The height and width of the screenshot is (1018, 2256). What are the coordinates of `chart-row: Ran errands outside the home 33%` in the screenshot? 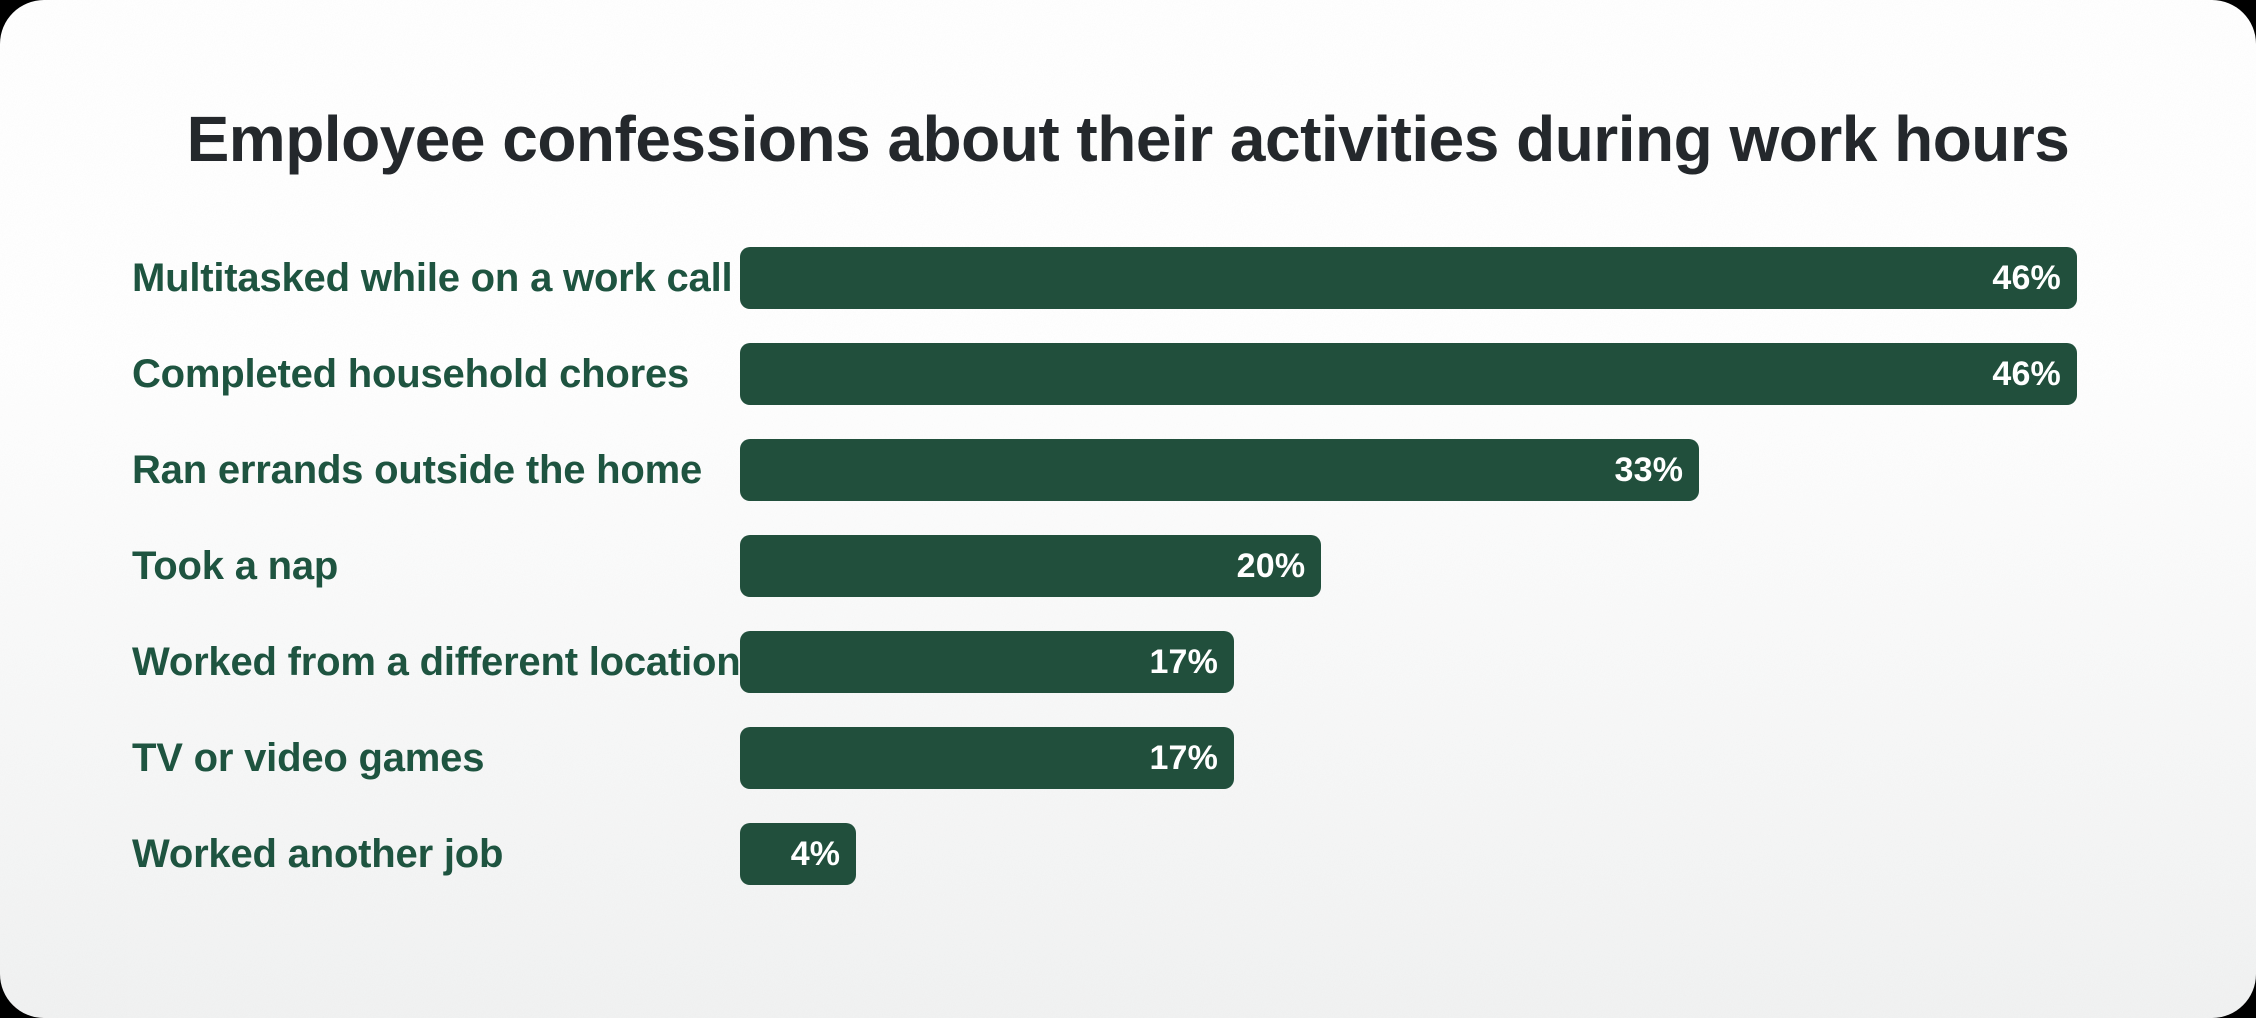 It's located at (1104, 470).